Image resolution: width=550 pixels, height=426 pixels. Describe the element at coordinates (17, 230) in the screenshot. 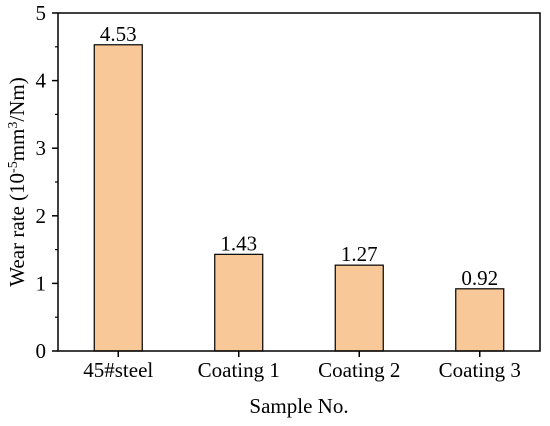

I see `y-axis-title-prefix: Wear rate (10` at that location.